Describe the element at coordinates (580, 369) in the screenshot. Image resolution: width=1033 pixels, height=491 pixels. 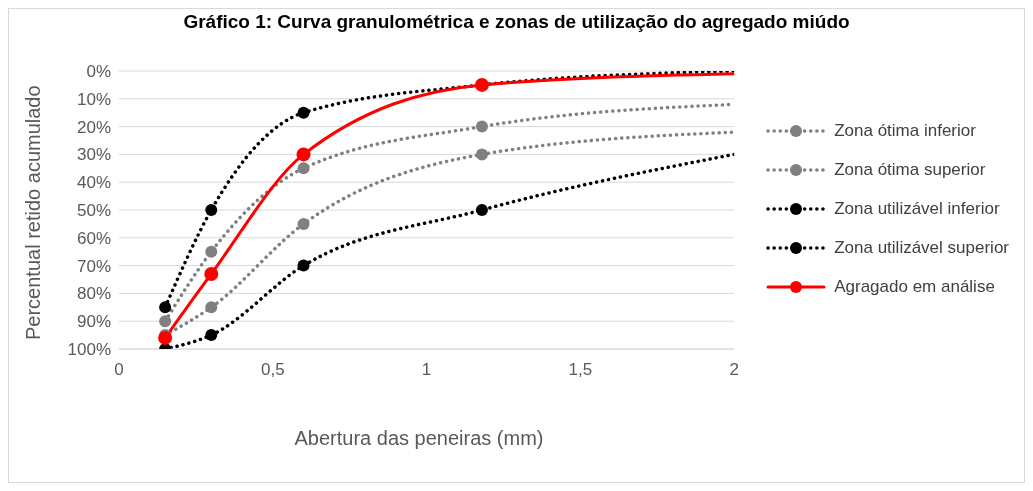
I see `x-tick-label: 1,5` at that location.